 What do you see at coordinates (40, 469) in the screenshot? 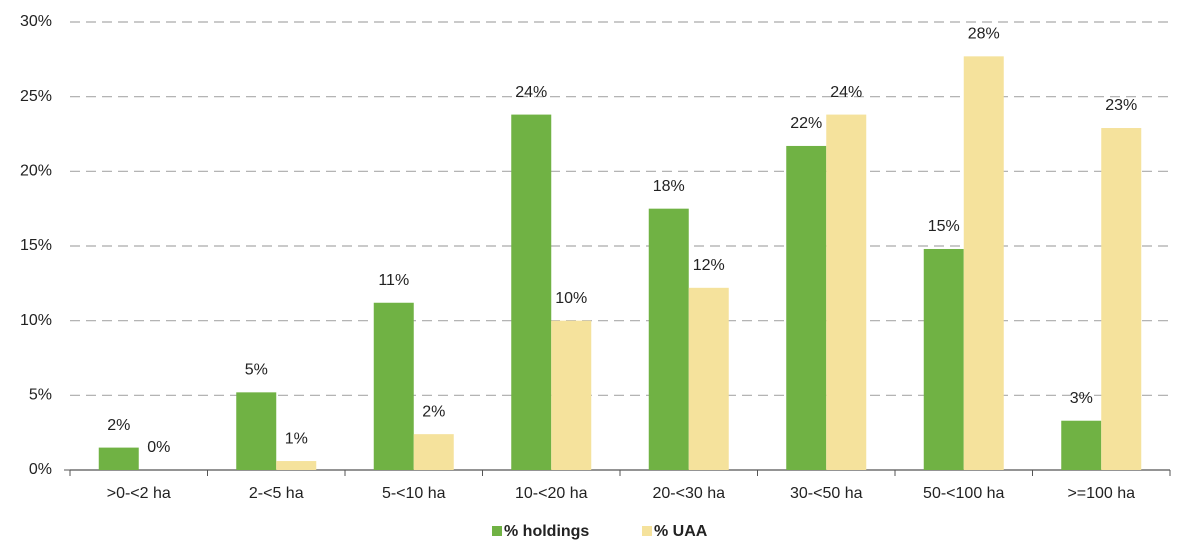
I see `y-tick-label: 0%` at bounding box center [40, 469].